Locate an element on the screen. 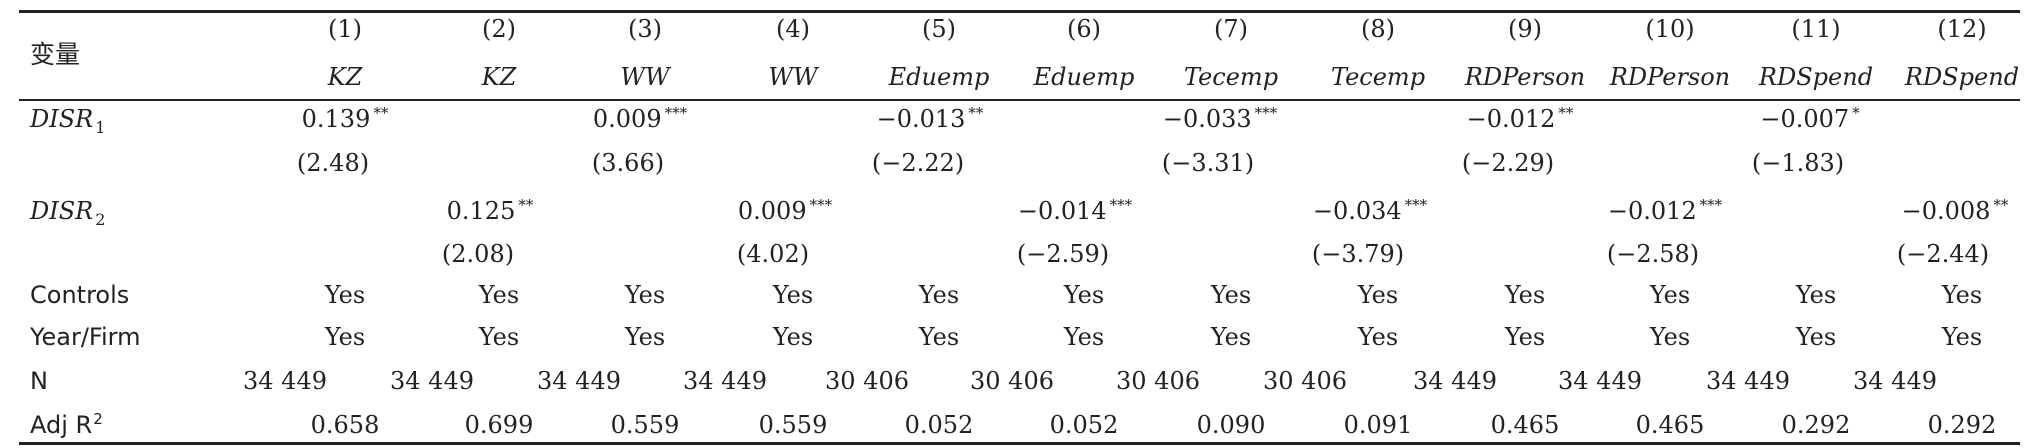  adj-r2-cell: 0.091 is located at coordinates (1378, 425).